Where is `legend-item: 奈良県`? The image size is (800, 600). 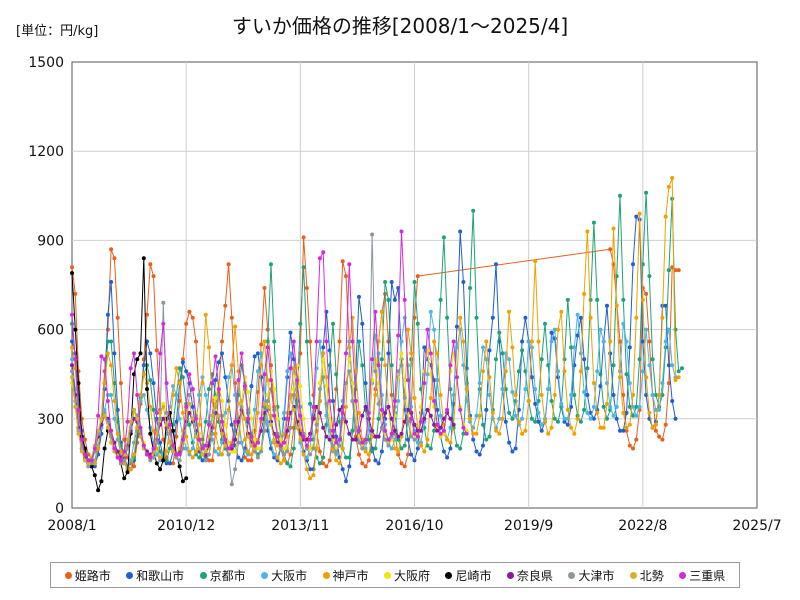
legend-item: 奈良県 is located at coordinates (529, 575).